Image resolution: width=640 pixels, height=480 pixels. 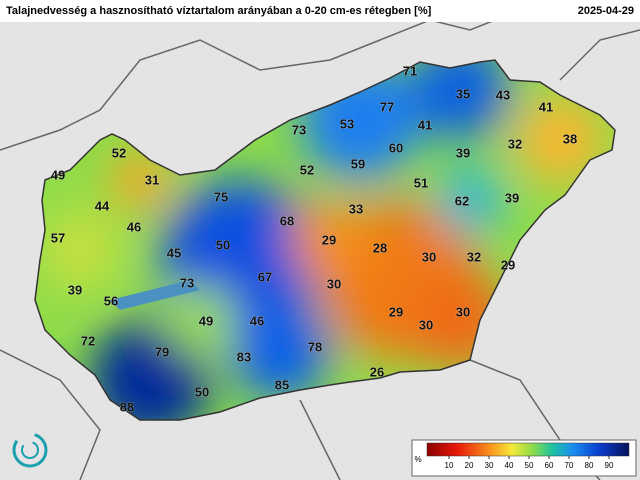 I want to click on colorbar, so click(x=528, y=449).